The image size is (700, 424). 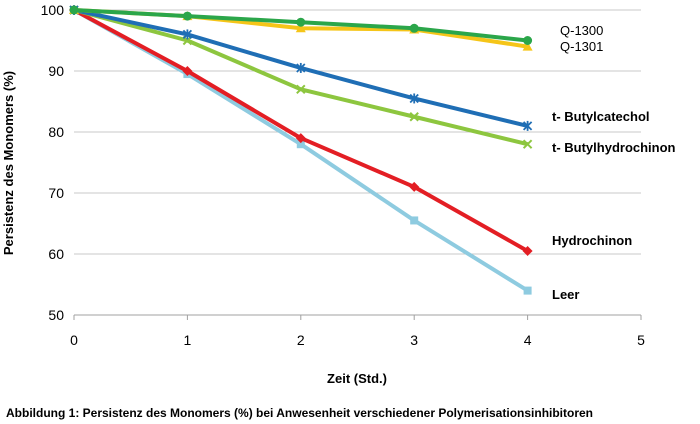 I want to click on y-tick-label-90: 90, so click(x=56, y=71).